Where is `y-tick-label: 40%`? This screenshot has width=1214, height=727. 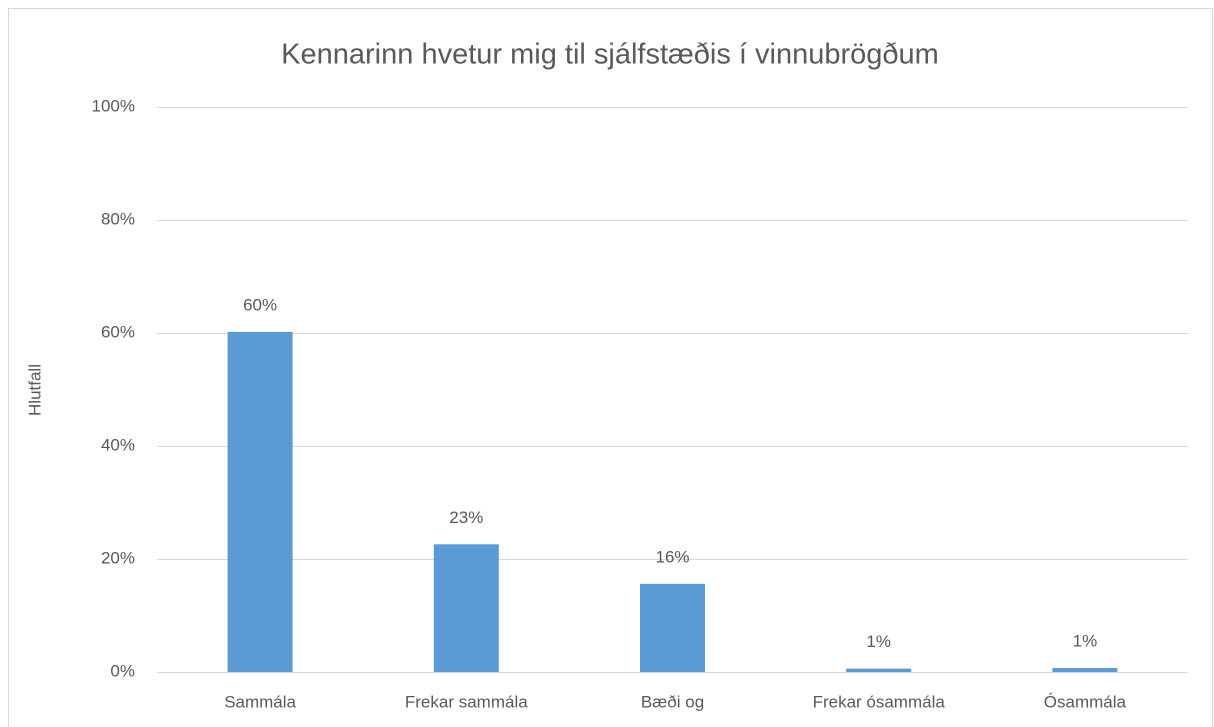 y-tick-label: 40% is located at coordinates (118, 444).